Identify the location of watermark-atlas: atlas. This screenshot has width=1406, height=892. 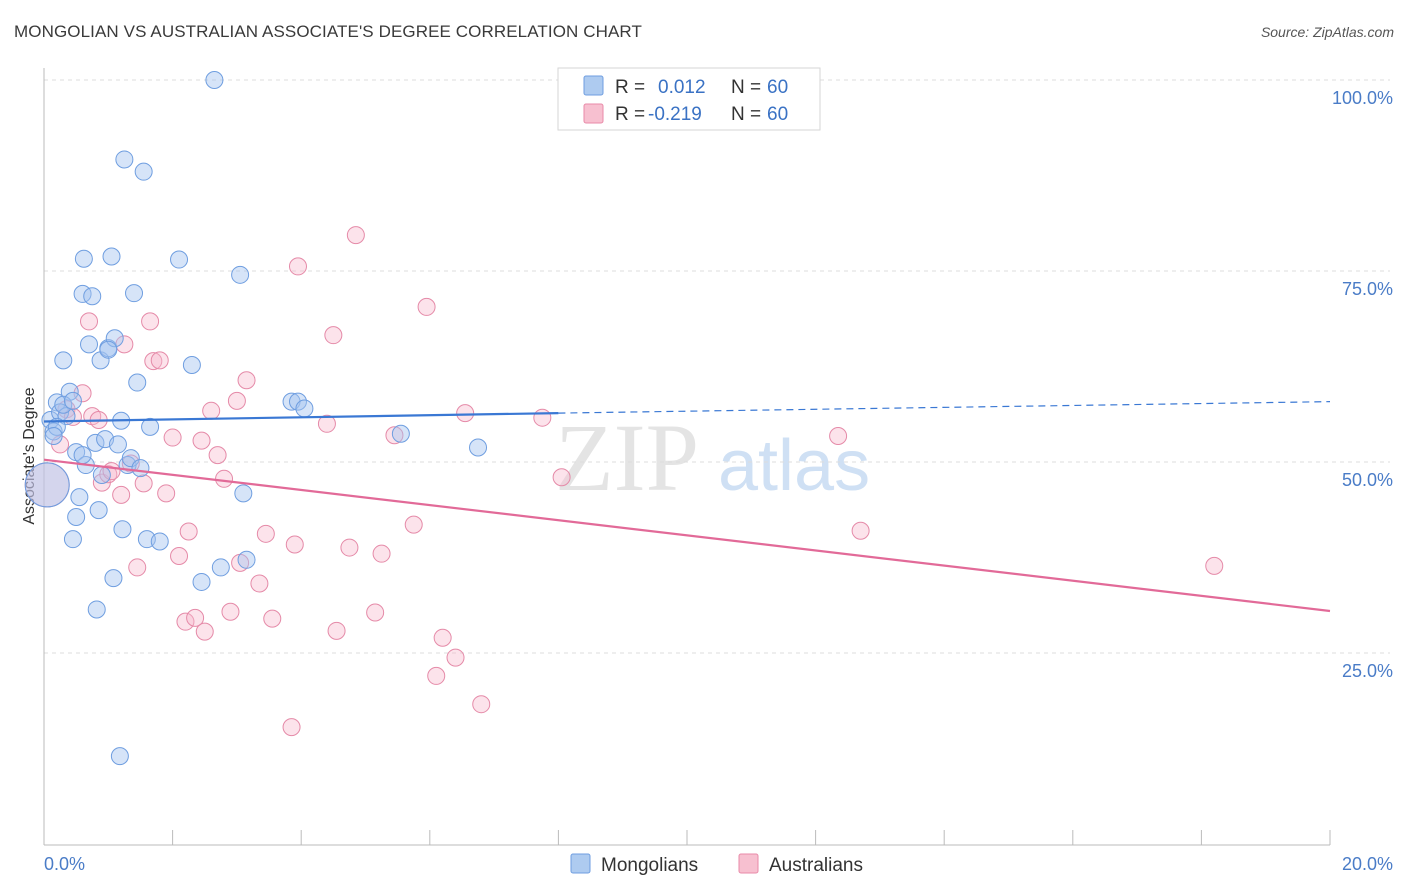
(794, 466).